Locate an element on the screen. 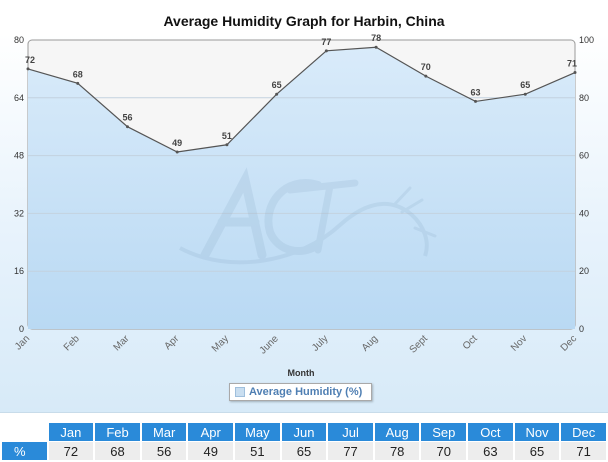 The height and width of the screenshot is (462, 608). x-tick-label: Feb is located at coordinates (72, 343).